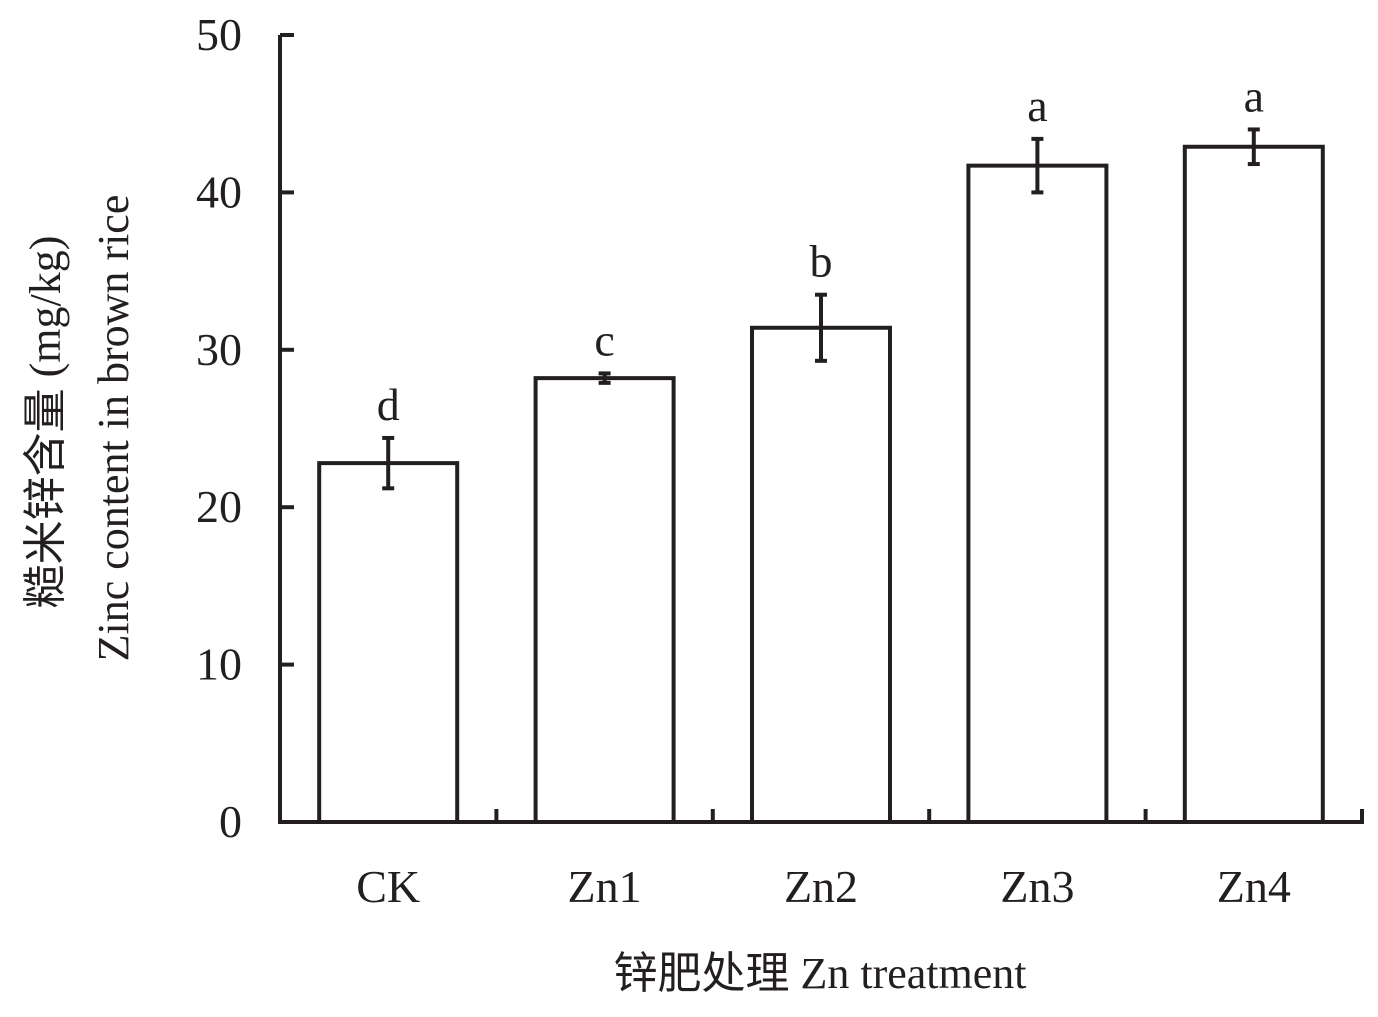 The width and height of the screenshot is (1378, 1017). What do you see at coordinates (388, 642) in the screenshot?
I see `bar-ck` at bounding box center [388, 642].